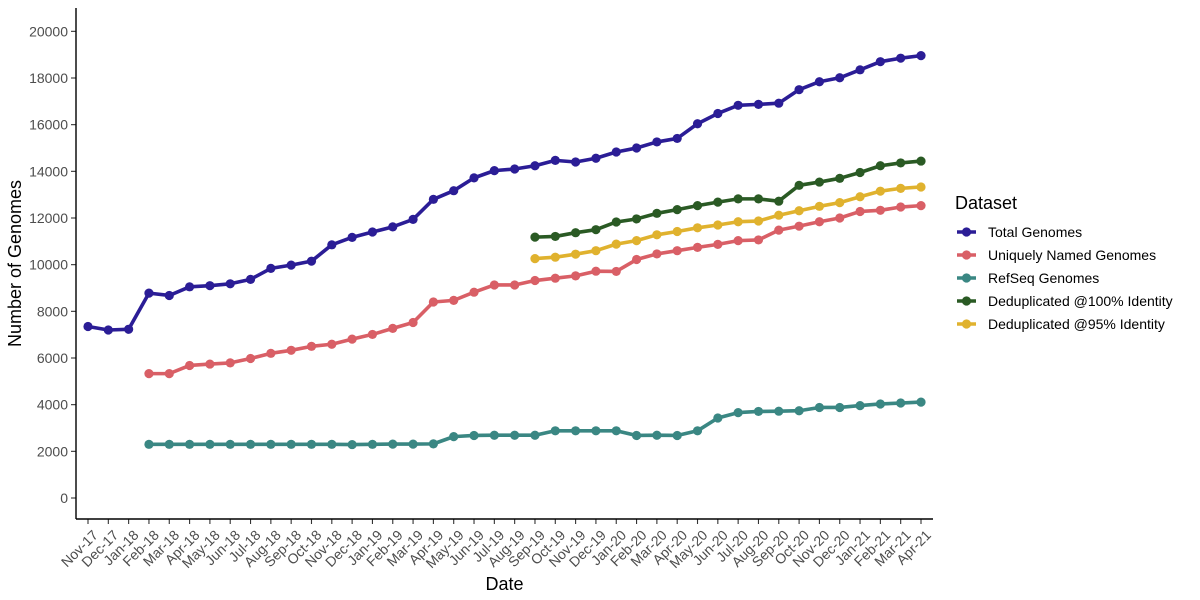 Image resolution: width=1200 pixels, height=600 pixels. What do you see at coordinates (48, 218) in the screenshot?
I see `y-tick-label: 12000` at bounding box center [48, 218].